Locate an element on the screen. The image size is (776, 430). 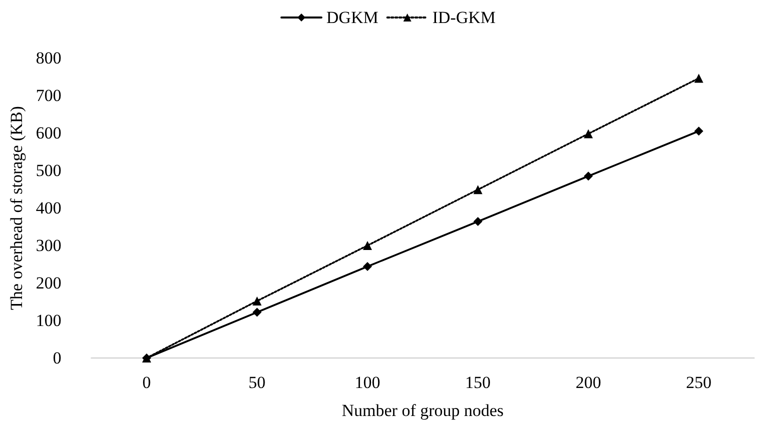
y-tick-label: 500 is located at coordinates (49, 170).